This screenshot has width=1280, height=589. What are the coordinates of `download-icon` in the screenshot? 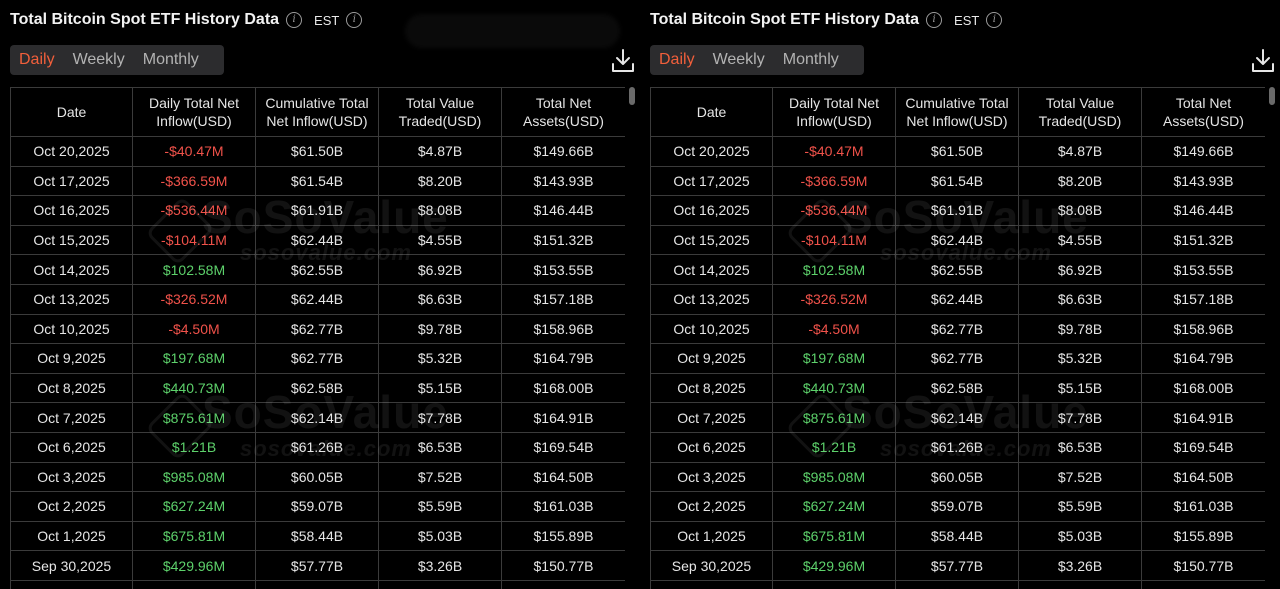 It's located at (623, 60).